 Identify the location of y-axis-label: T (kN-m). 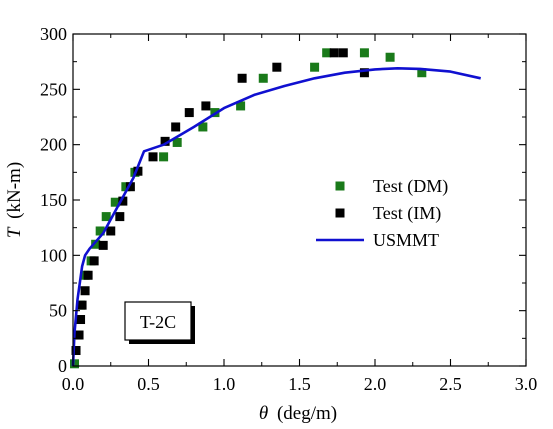
(14, 200).